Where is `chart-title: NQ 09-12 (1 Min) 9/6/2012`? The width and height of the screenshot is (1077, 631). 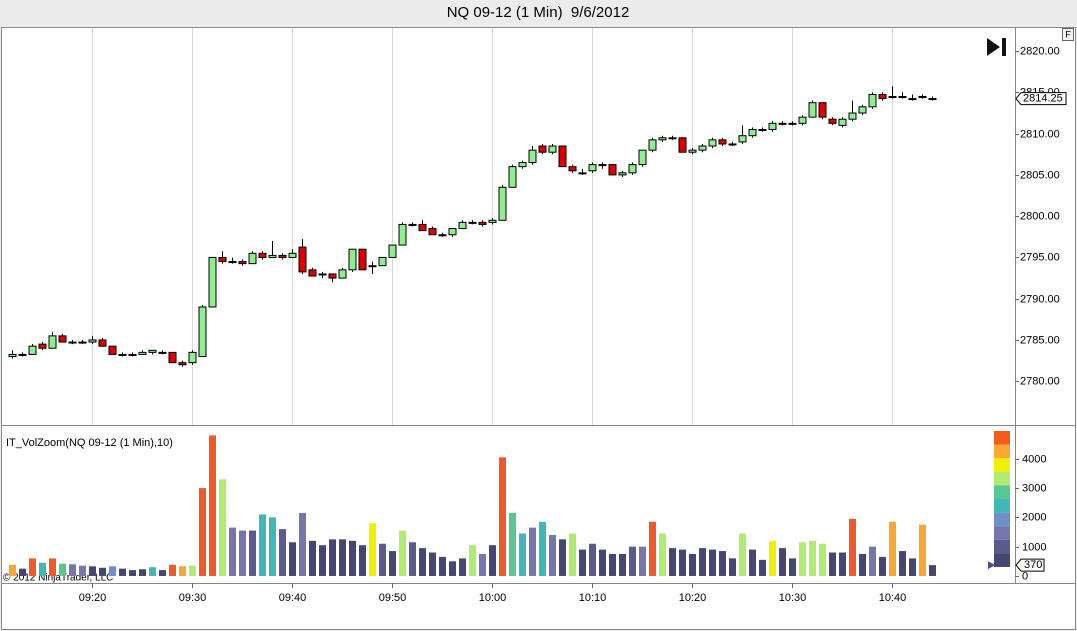
chart-title: NQ 09-12 (1 Min) 9/6/2012 is located at coordinates (538, 12).